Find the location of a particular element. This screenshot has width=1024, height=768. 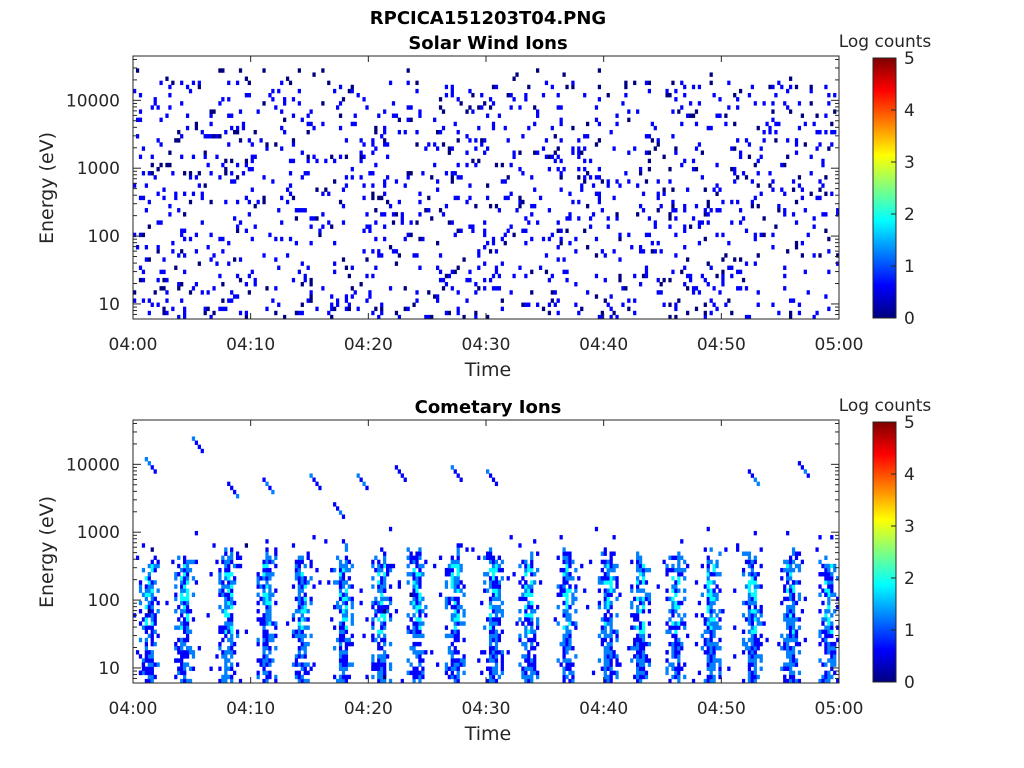

colorbar-tick-label: 2 is located at coordinates (909, 215).